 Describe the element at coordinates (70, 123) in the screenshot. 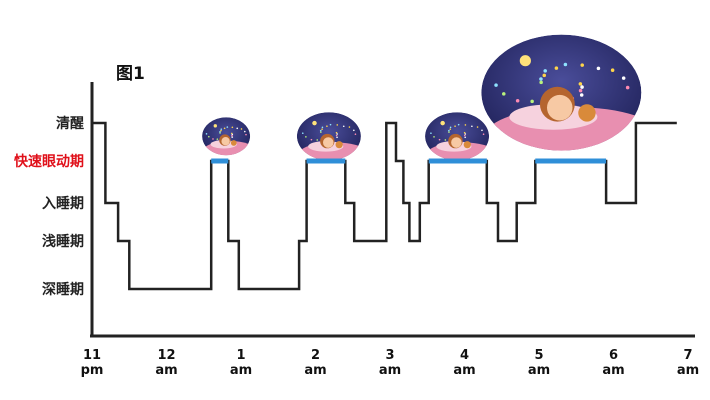

I see `y-label-0: 清醒` at that location.